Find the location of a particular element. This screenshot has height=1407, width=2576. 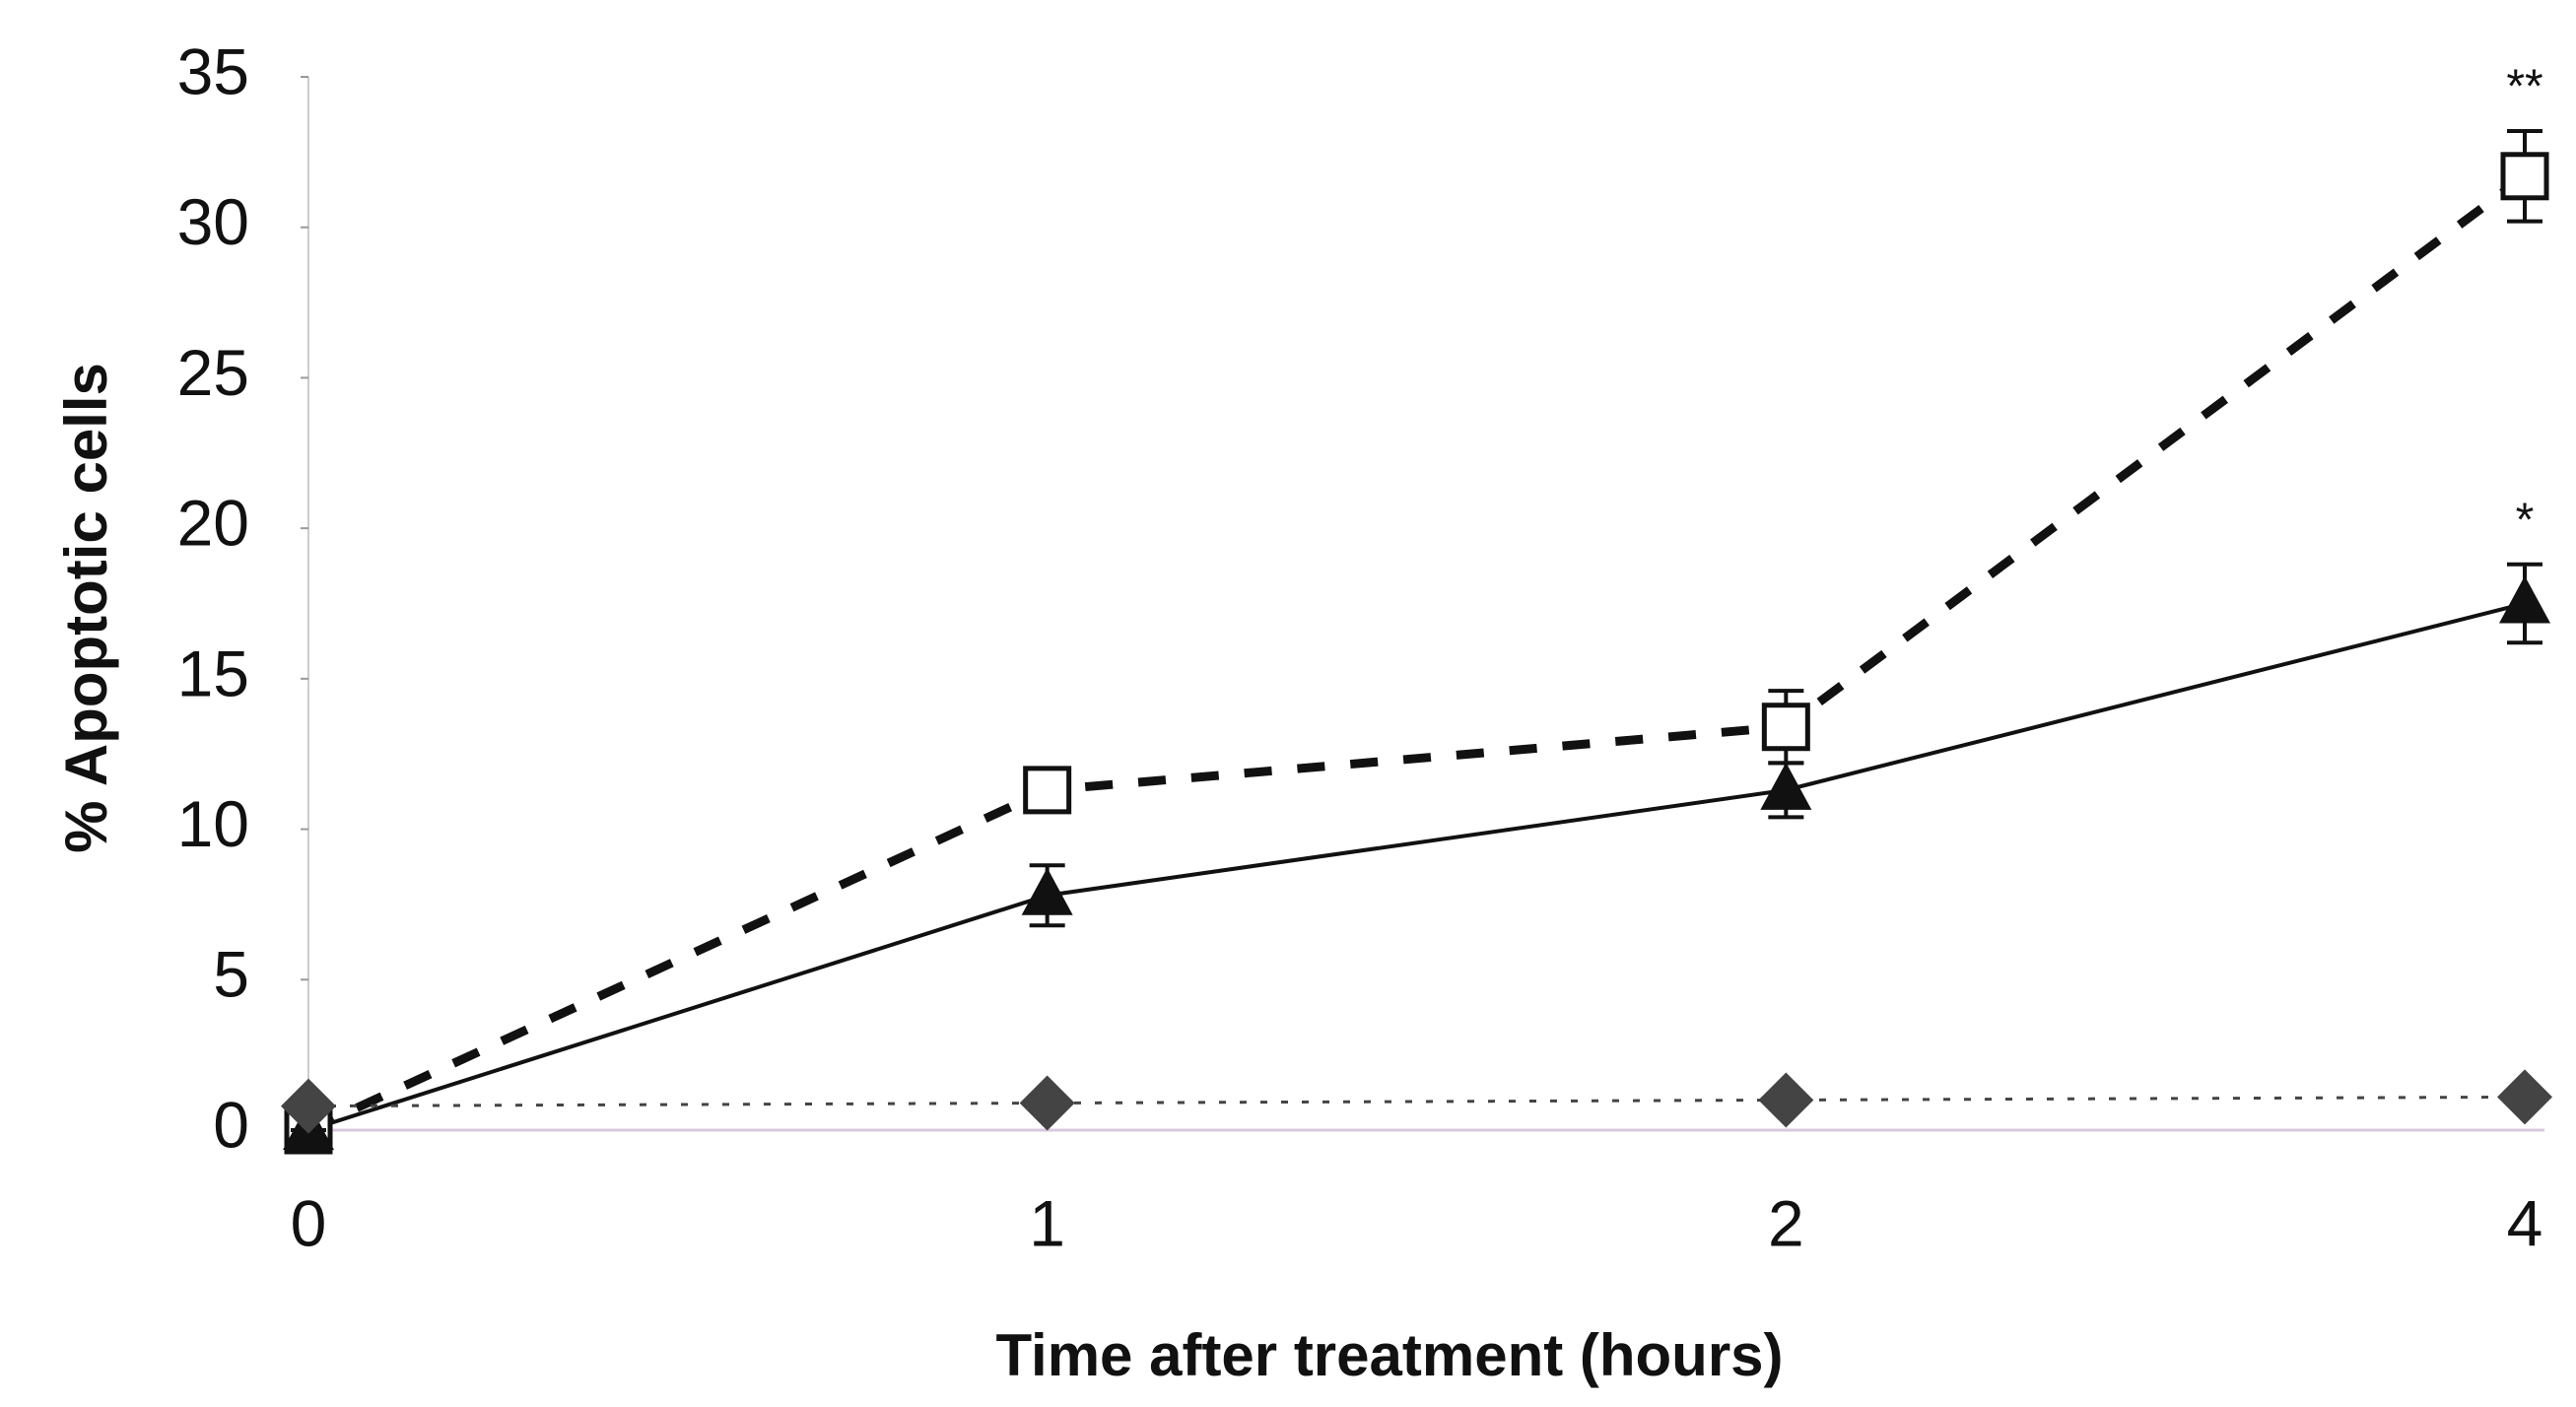

y-tick-label: 35 is located at coordinates (213, 70).